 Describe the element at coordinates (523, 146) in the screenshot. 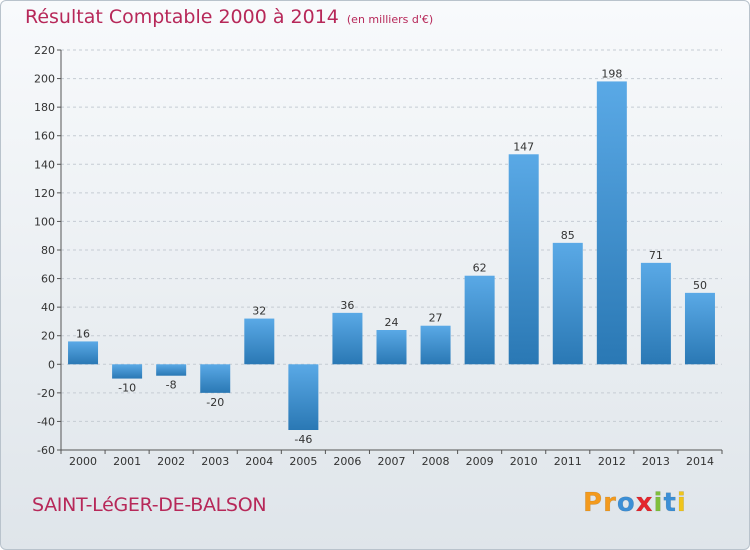

I see `data-label-2010: 147` at that location.